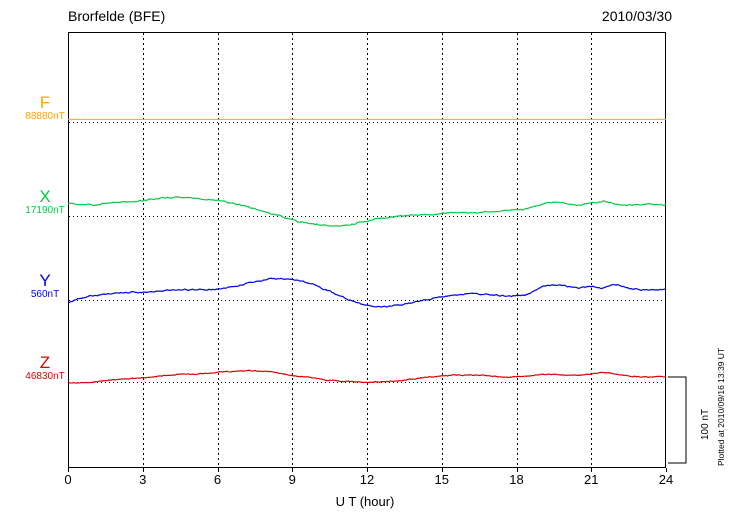 Image resolution: width=730 pixels, height=520 pixels. Describe the element at coordinates (45, 294) in the screenshot. I see `component-baseline-value: 560nT` at that location.